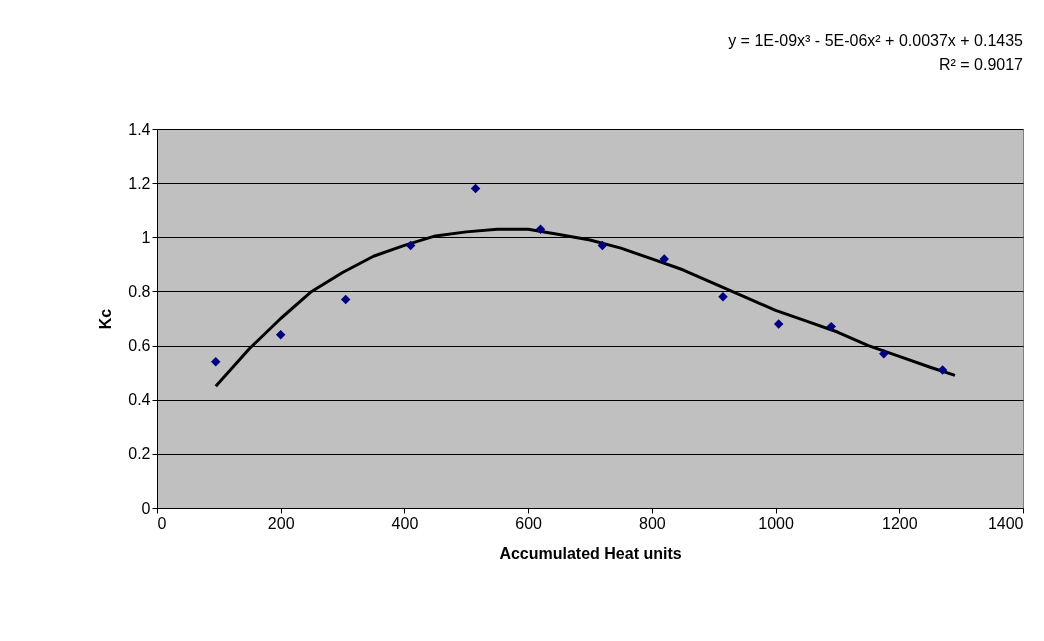  I want to click on x-tick-label: 0, so click(162, 523).